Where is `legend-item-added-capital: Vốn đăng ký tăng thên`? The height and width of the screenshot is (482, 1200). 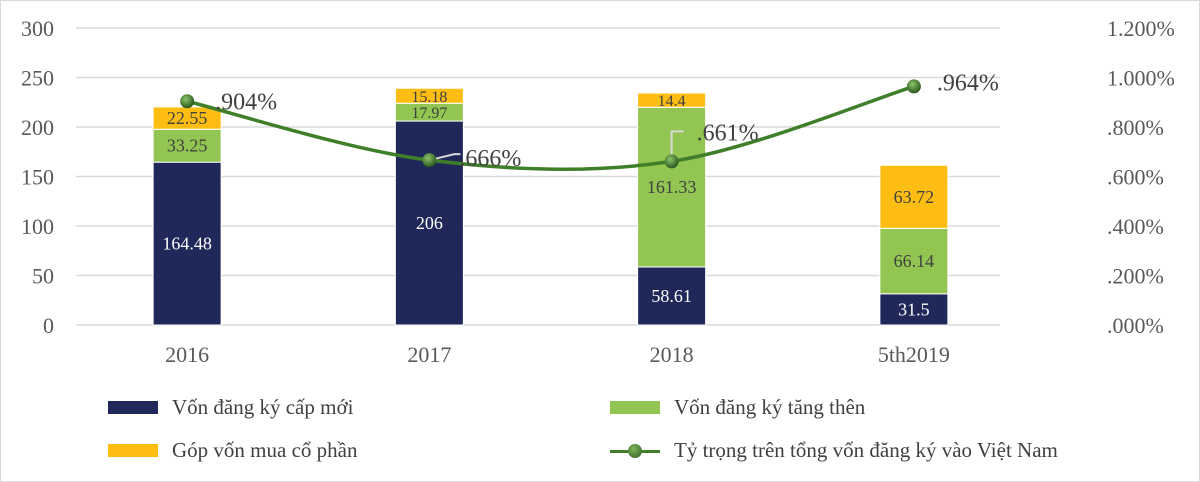 legend-item-added-capital: Vốn đăng ký tăng thên is located at coordinates (737, 407).